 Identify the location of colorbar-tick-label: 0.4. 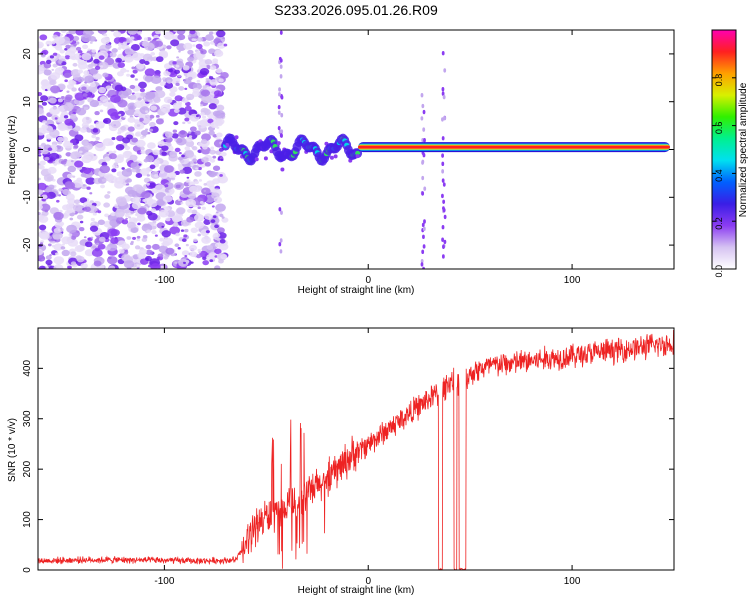
(719, 175).